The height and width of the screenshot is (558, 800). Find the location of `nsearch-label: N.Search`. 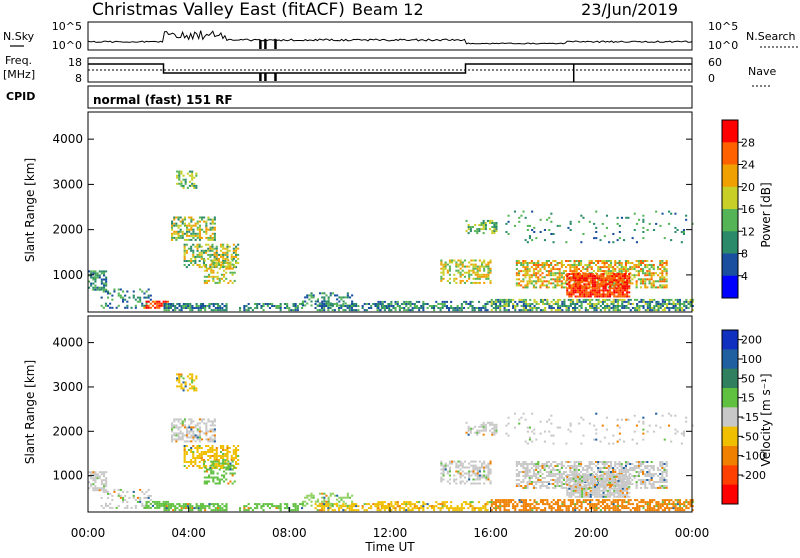

nsearch-label: N.Search is located at coordinates (771, 36).